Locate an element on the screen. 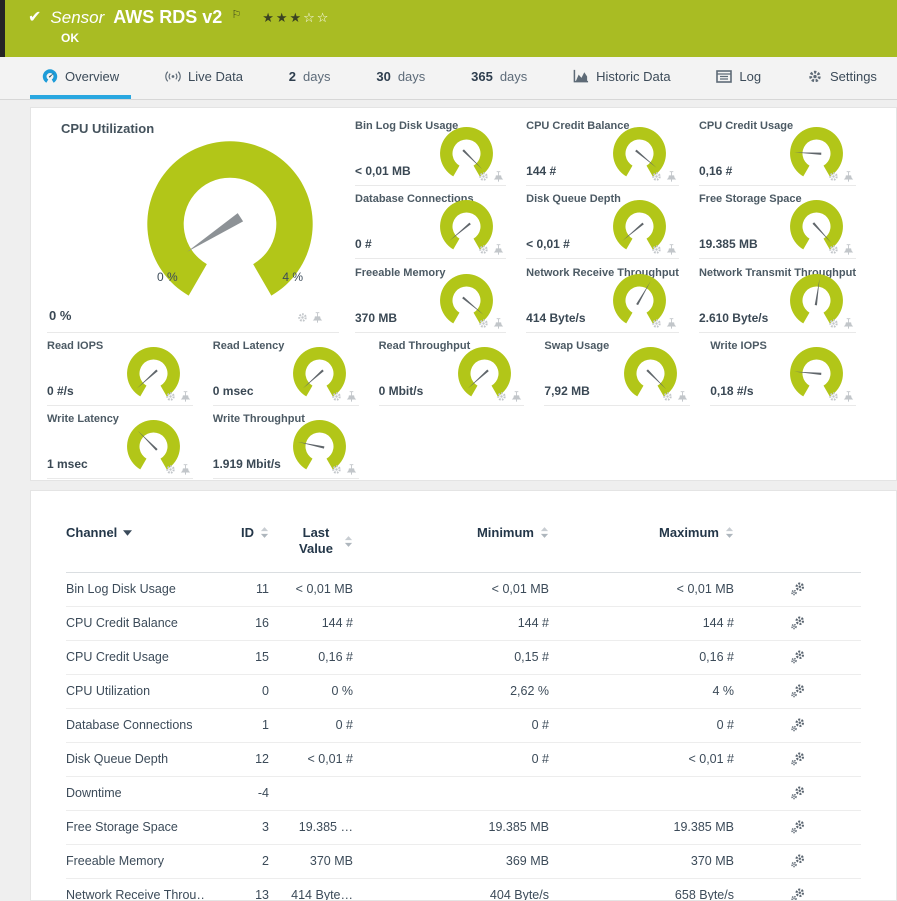 The image size is (897, 901). cell-channel: Free Storage Space is located at coordinates (122, 827).